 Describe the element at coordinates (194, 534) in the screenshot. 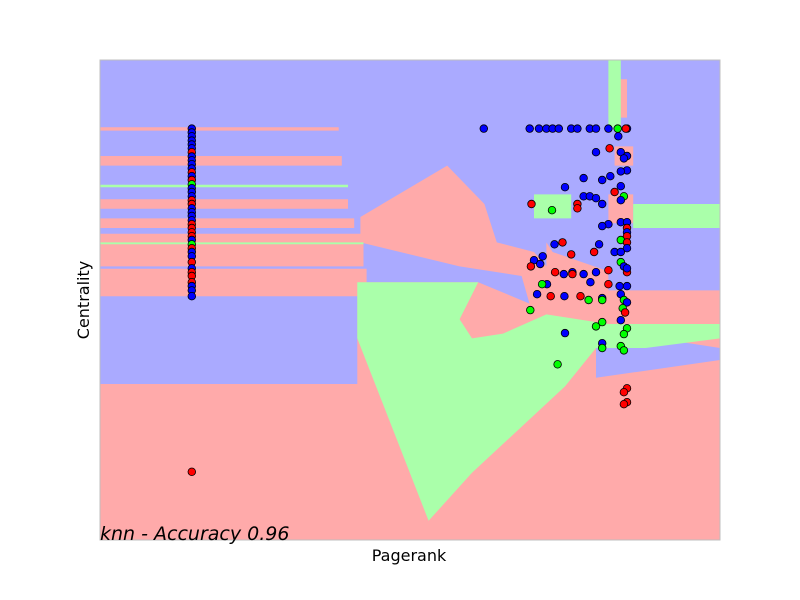

I see `accuracy-annotation: knn - Accuracy 0.96` at that location.